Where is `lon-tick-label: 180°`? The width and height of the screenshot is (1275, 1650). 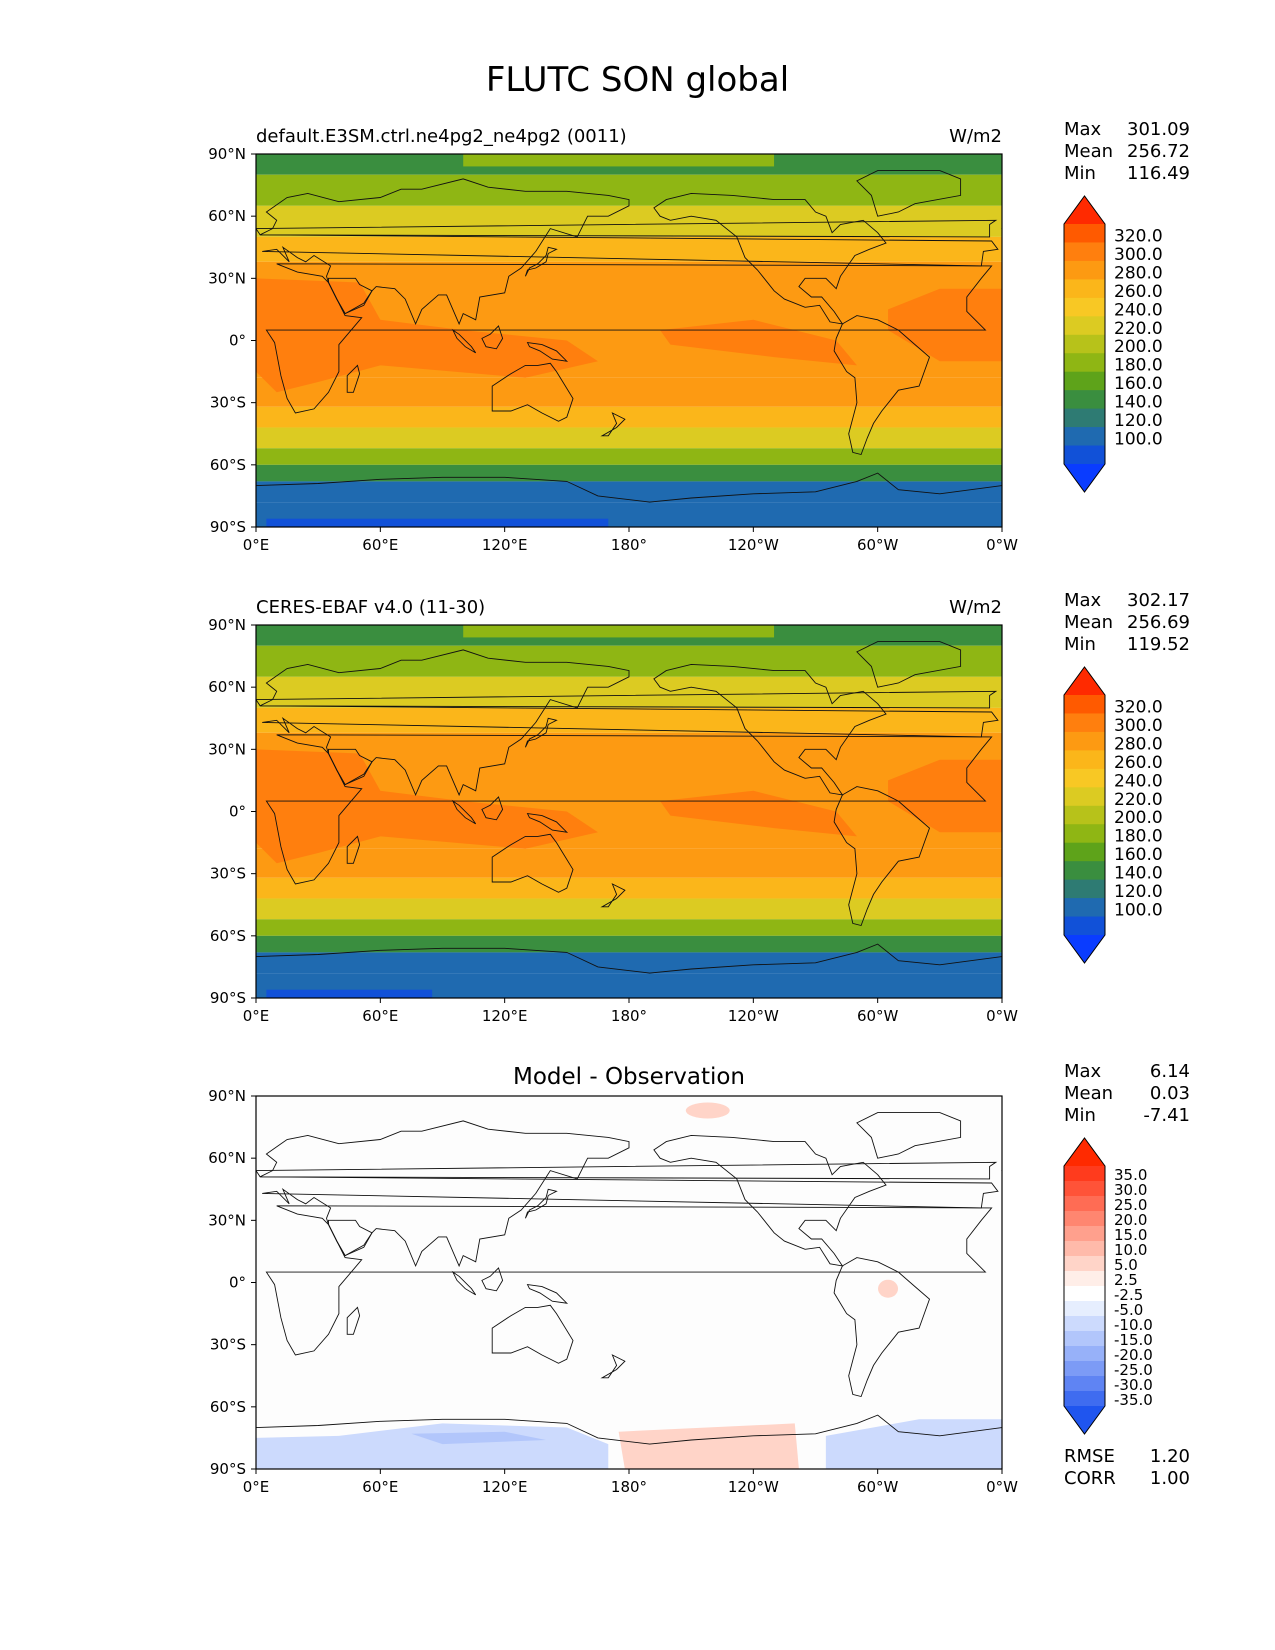 lon-tick-label: 180° is located at coordinates (629, 1016).